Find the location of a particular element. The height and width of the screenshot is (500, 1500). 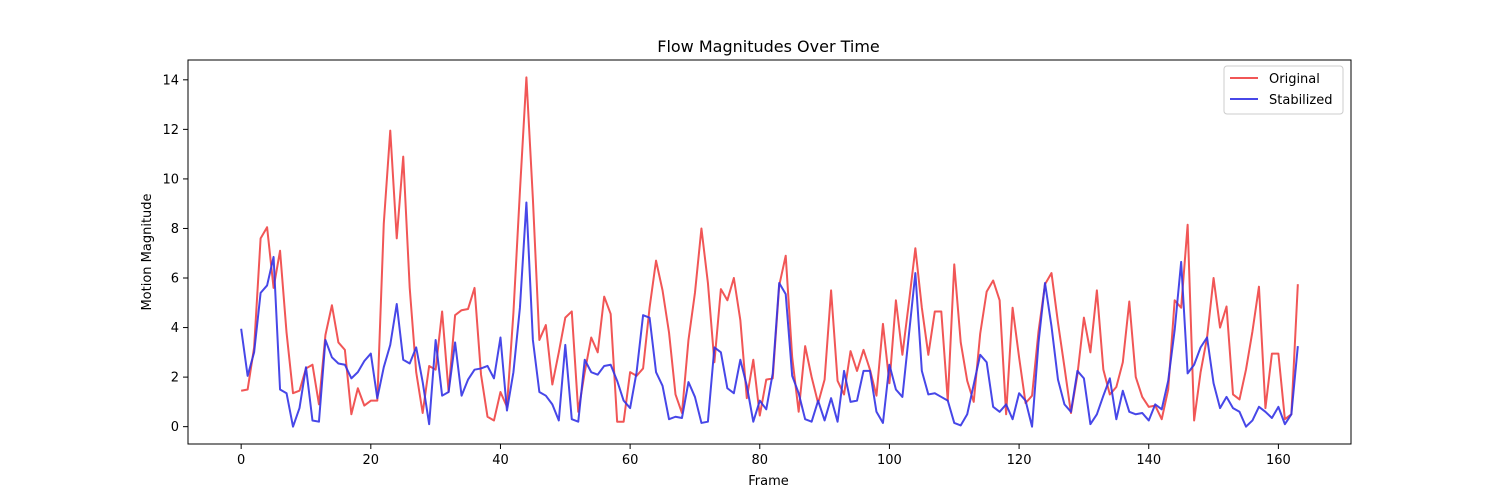

x-axis: 0 20 40 60 80 100 120 140 160 is located at coordinates (764, 456).